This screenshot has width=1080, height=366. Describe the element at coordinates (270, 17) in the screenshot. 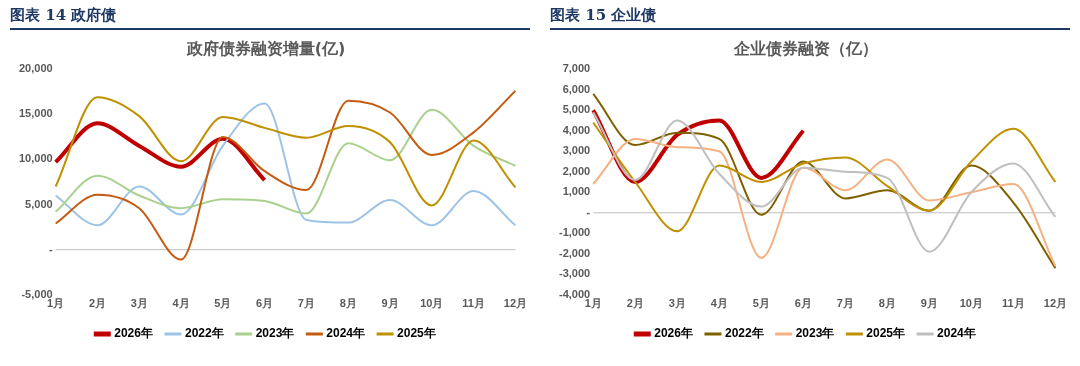

I see `chart-title: 图表 14 政府债` at that location.